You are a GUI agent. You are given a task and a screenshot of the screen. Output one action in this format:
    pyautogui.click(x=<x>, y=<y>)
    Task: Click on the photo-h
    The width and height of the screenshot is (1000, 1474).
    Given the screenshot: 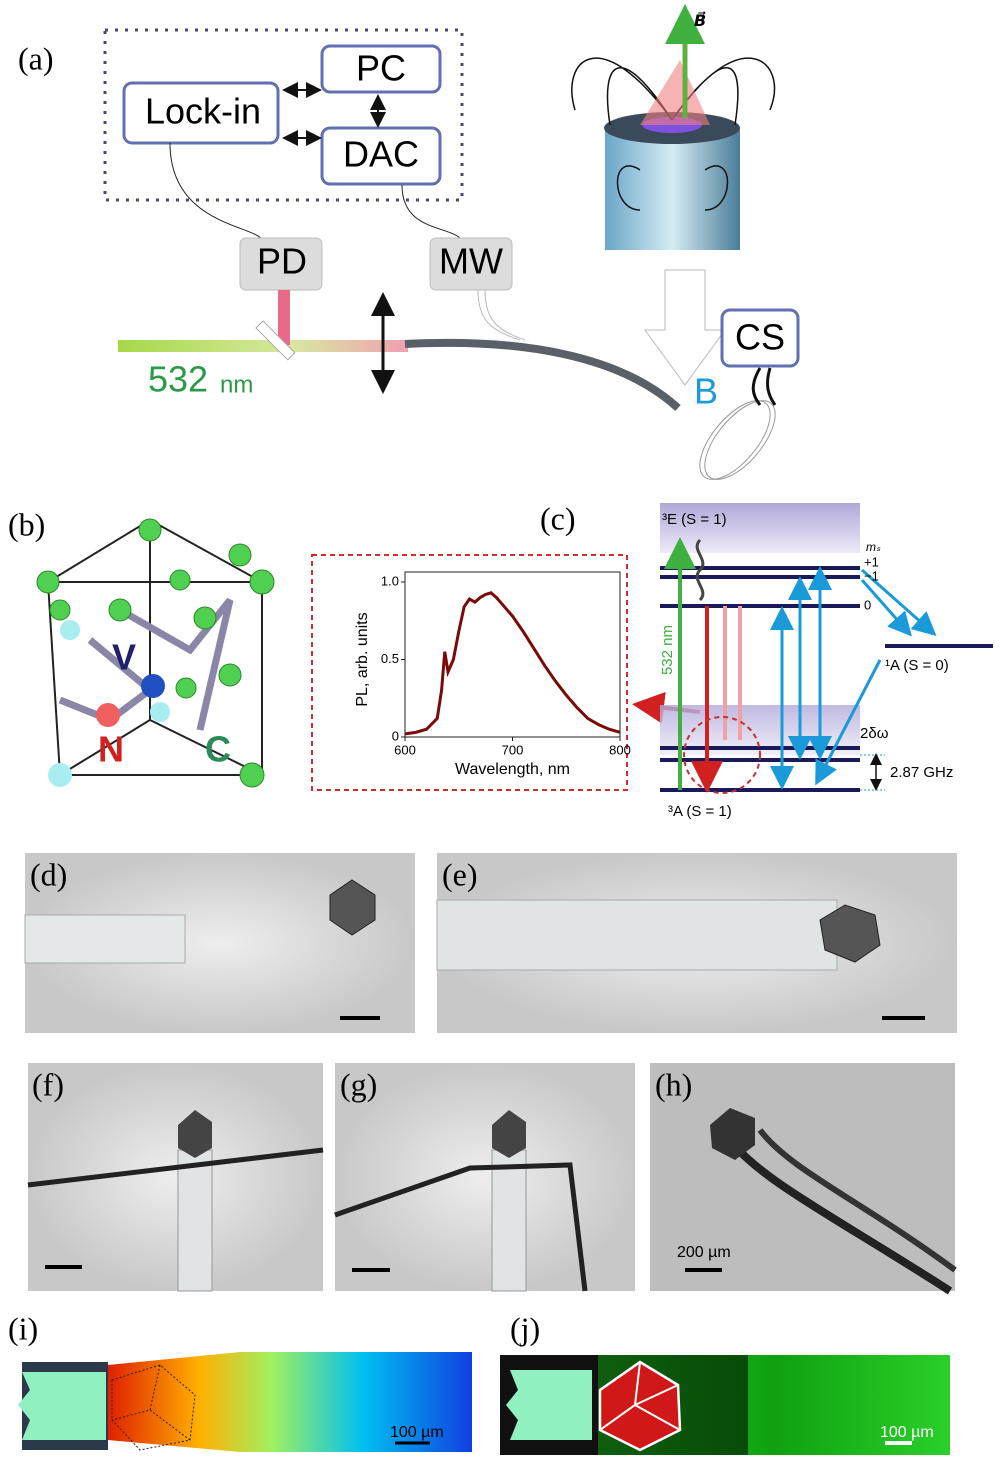 What is the action you would take?
    pyautogui.click(x=803, y=1179)
    